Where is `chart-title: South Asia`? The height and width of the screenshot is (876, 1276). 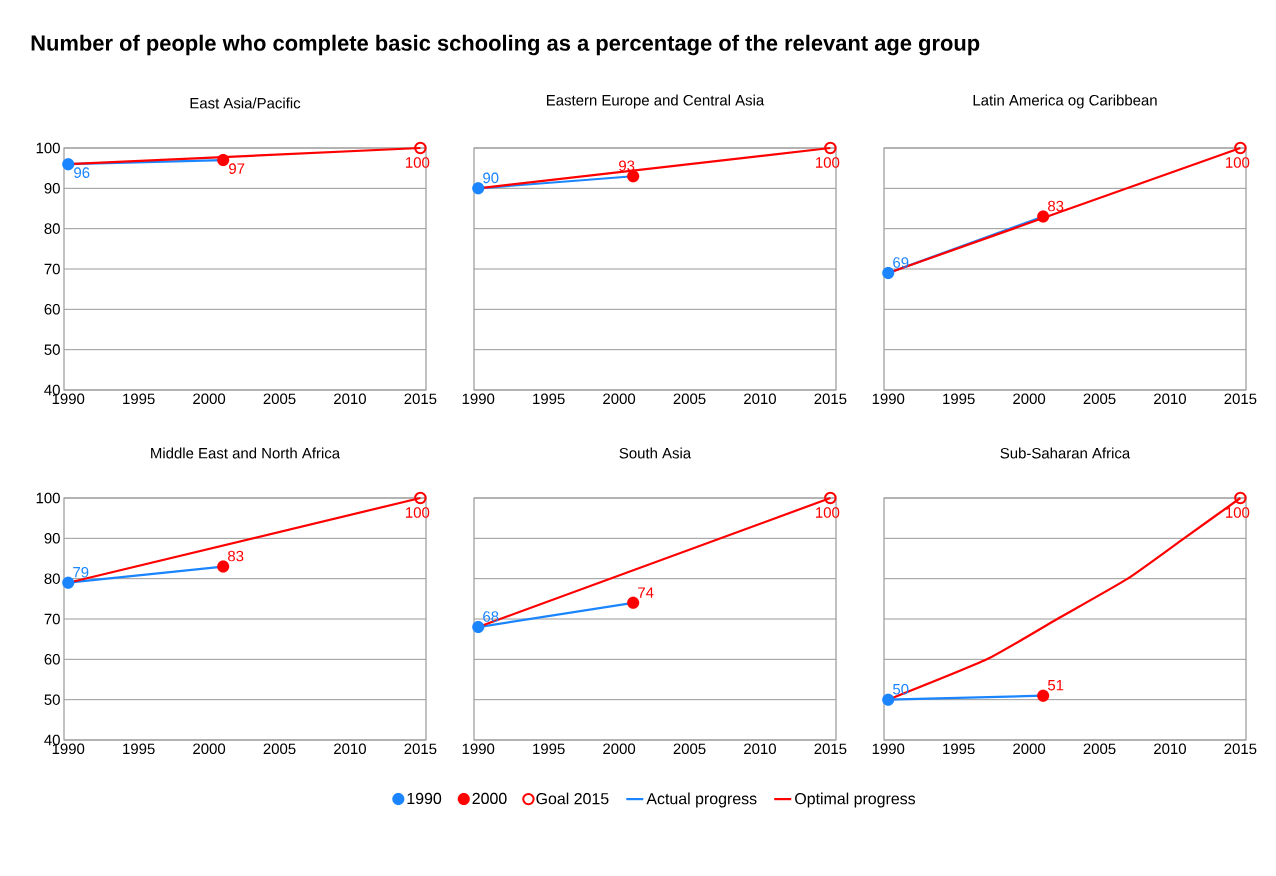 chart-title: South Asia is located at coordinates (655, 453).